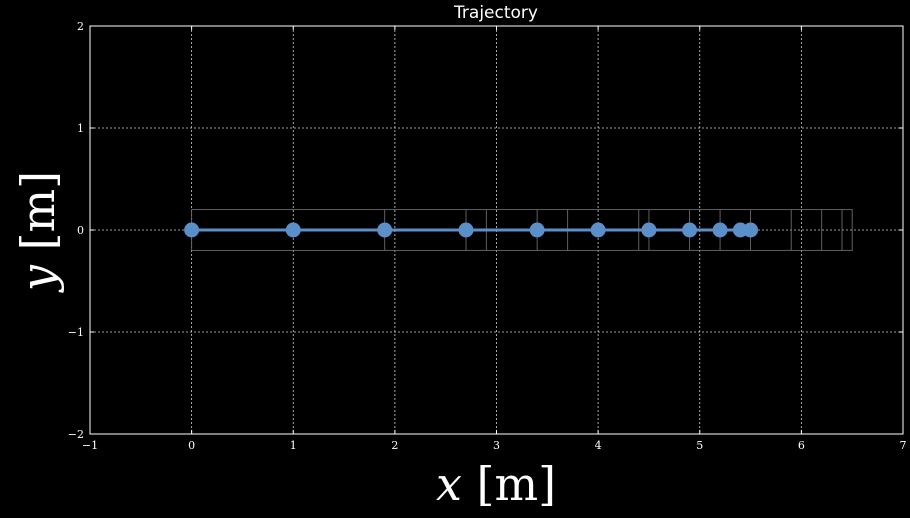 The height and width of the screenshot is (518, 910). I want to click on y-tick-label: 0, so click(80, 230).